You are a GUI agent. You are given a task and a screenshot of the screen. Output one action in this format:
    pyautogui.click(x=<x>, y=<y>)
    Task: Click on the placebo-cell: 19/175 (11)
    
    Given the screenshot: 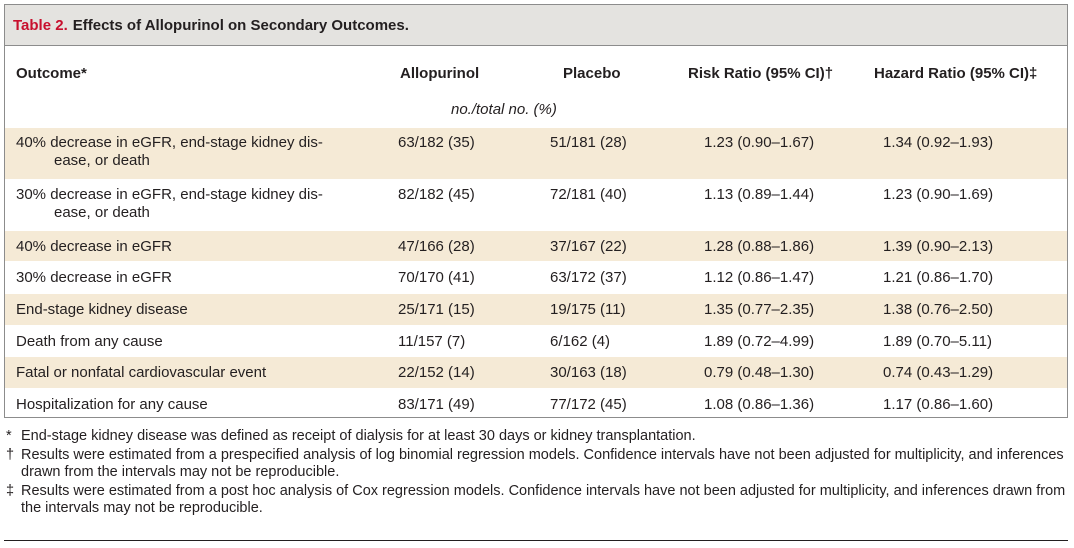 What is the action you would take?
    pyautogui.click(x=588, y=309)
    